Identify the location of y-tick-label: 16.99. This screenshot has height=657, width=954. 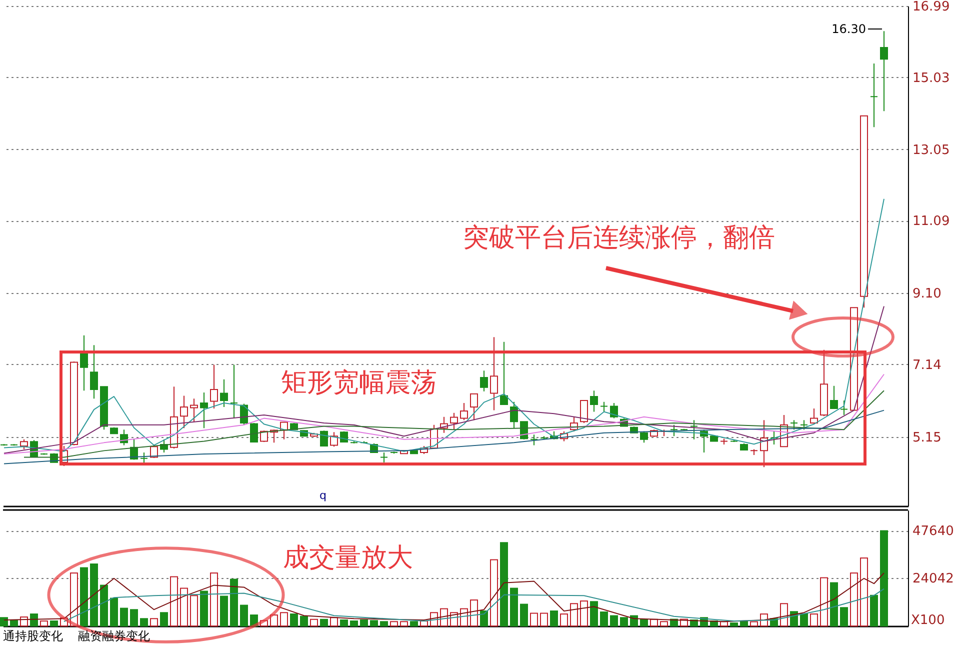
(931, 7).